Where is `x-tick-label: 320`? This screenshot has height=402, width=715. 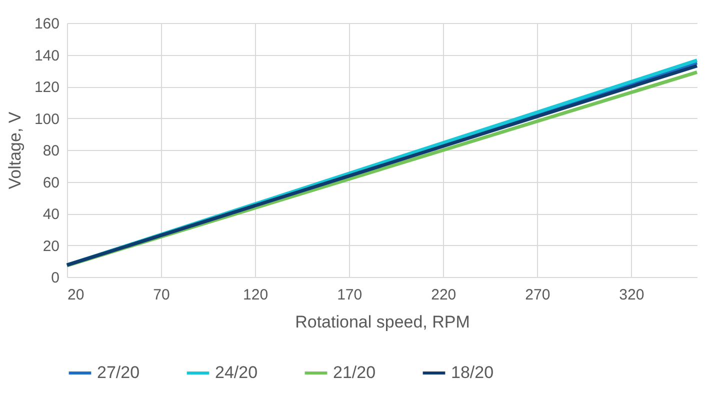
x-tick-label: 320 is located at coordinates (631, 295).